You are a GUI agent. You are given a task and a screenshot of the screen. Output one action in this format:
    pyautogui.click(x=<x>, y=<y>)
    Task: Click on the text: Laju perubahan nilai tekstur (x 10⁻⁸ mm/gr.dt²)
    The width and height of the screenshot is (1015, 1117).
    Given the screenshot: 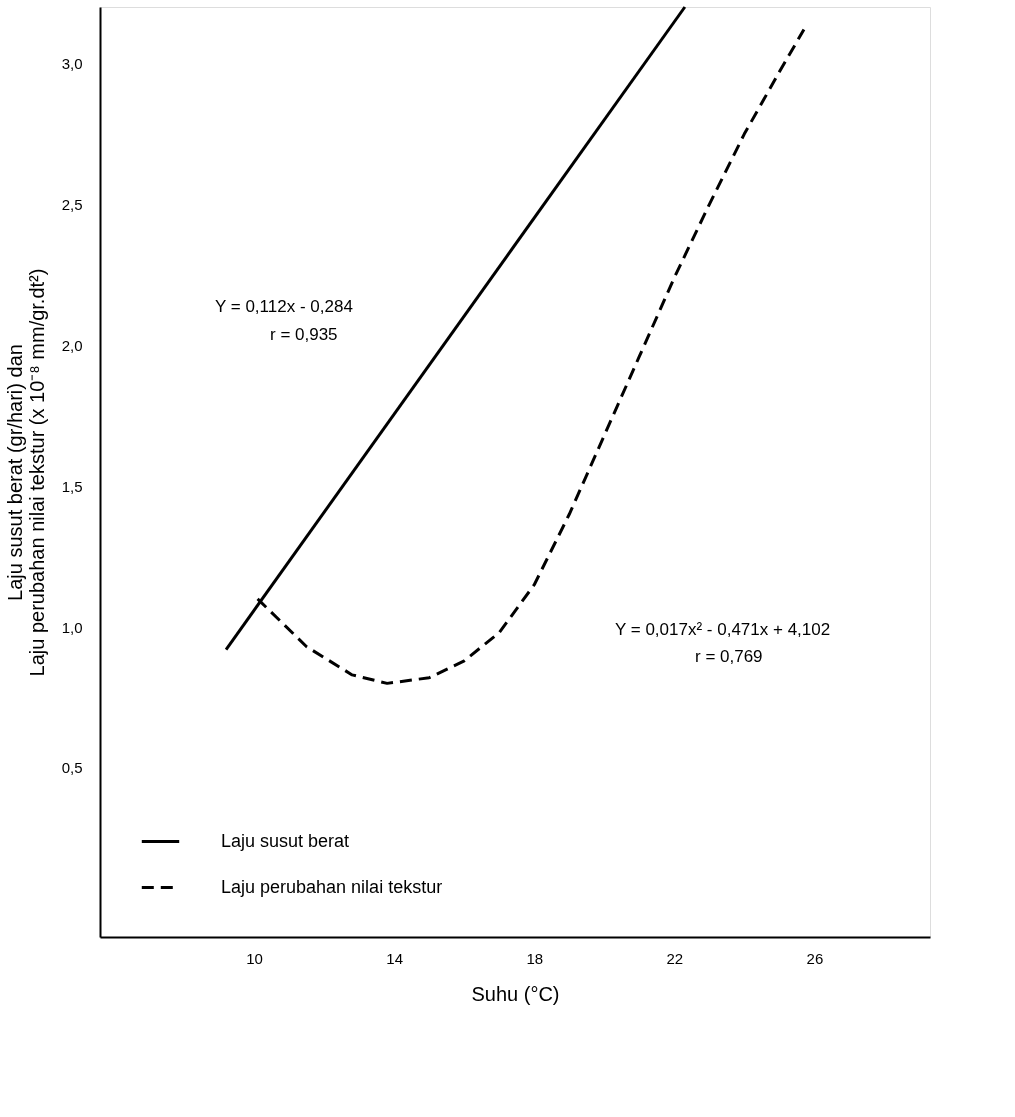 What is the action you would take?
    pyautogui.click(x=36, y=472)
    